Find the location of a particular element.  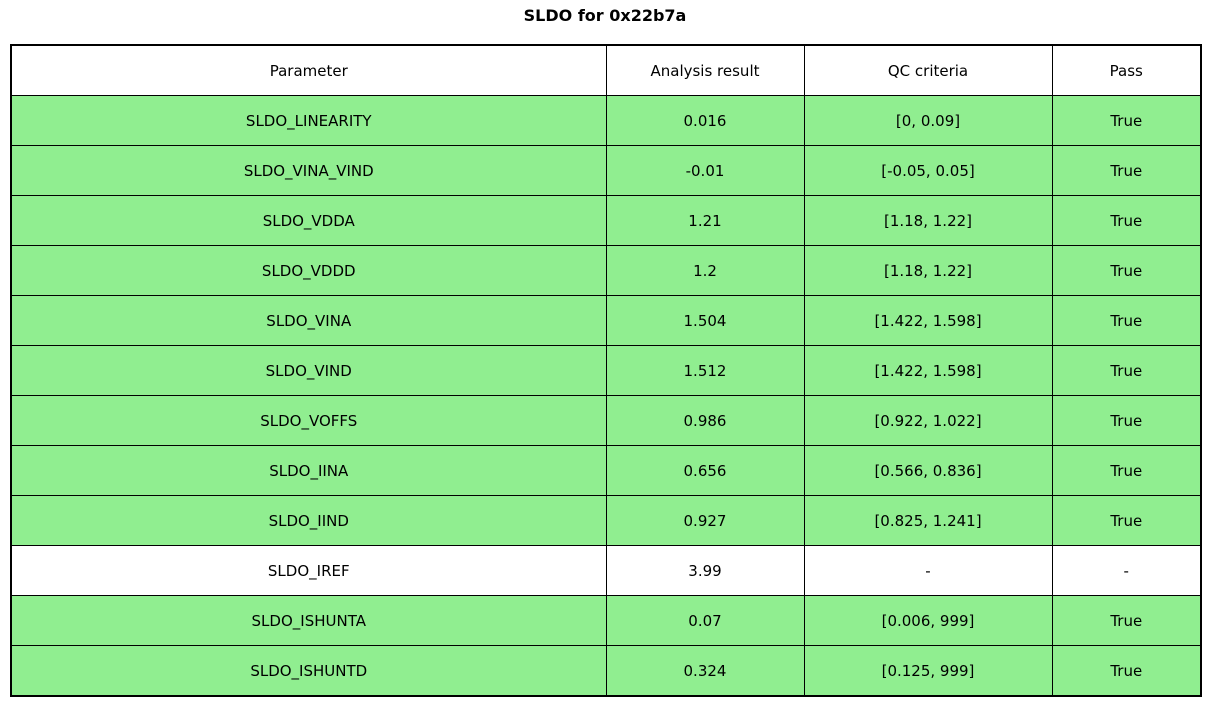

table-row: SLDO_VDDA 1.21 [1.18, 1.22] True is located at coordinates (606, 220).